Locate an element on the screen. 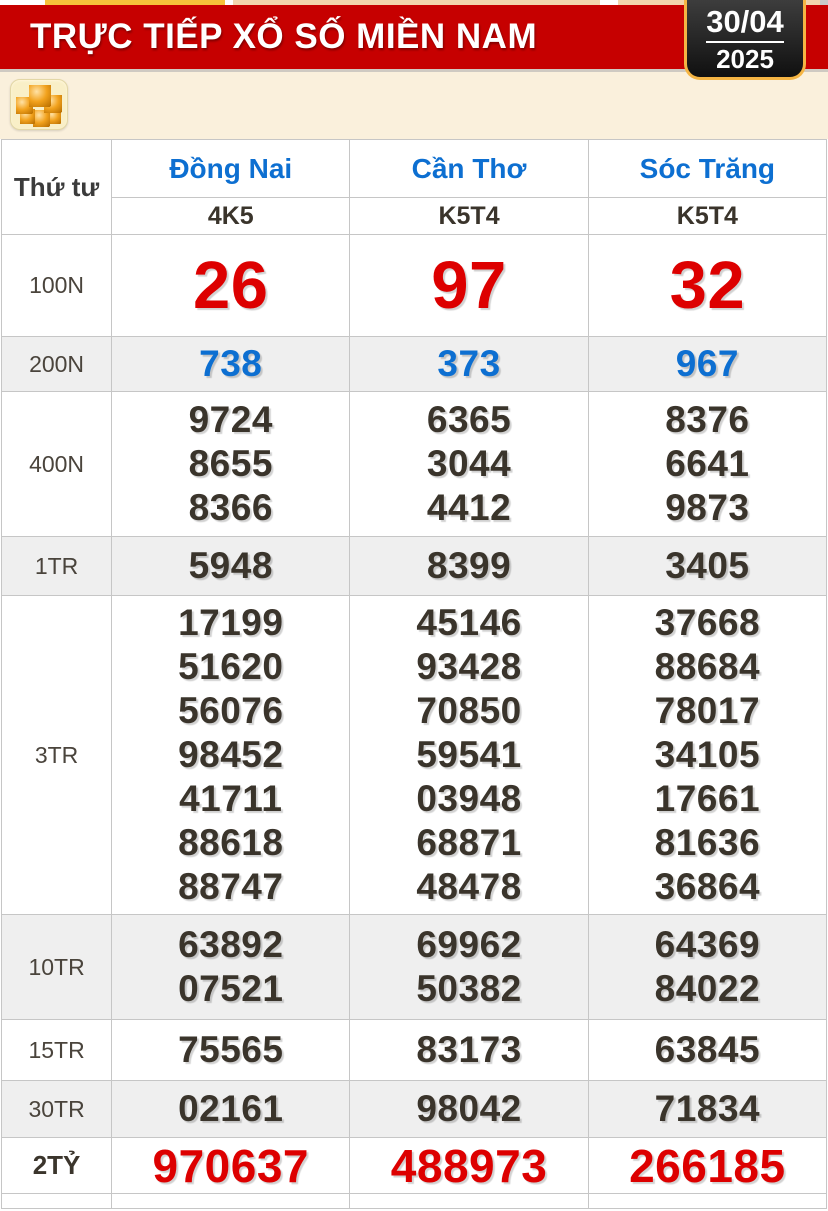 The image size is (828, 1211). prize-row-2TỶ: 2TỶ 970637 488973 266185 is located at coordinates (414, 1165).